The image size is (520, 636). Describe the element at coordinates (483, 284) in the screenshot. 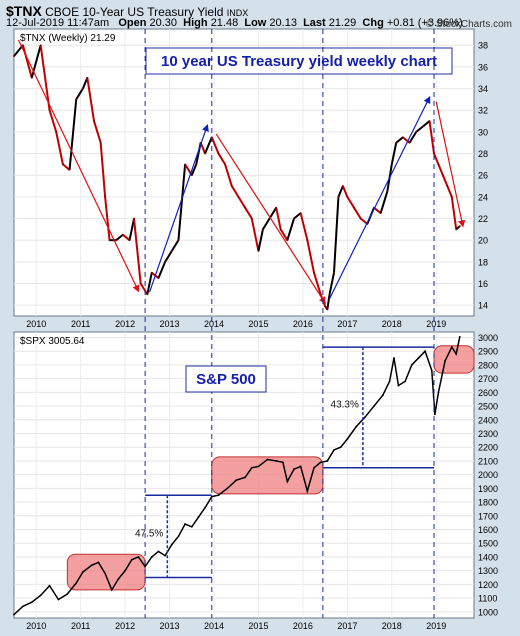

I see `tnx-ytick-label: 16` at that location.